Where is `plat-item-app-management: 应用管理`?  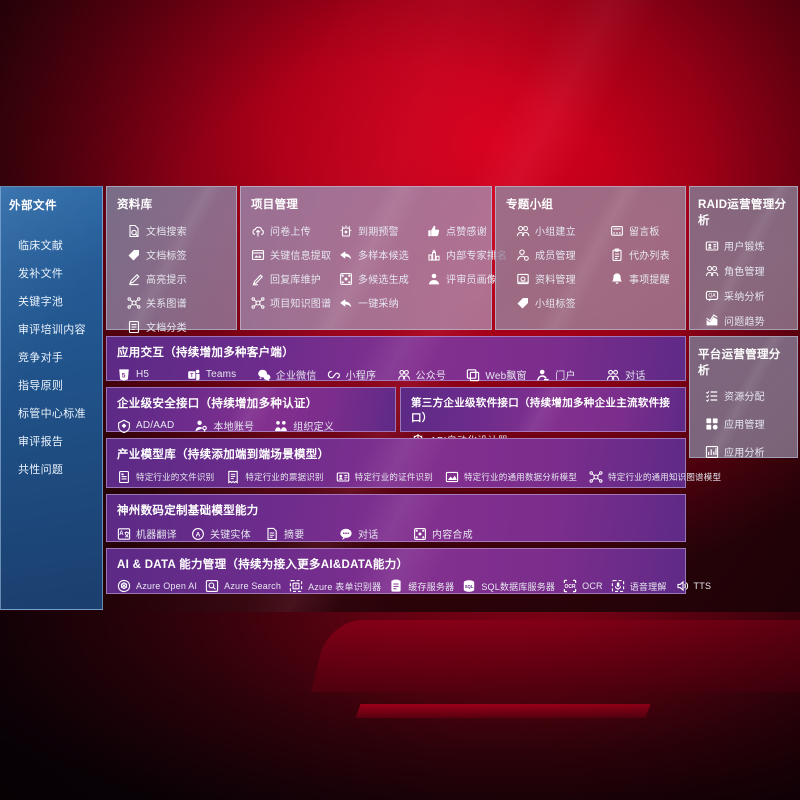
plat-item-app-management: 应用管理 is located at coordinates (748, 423).